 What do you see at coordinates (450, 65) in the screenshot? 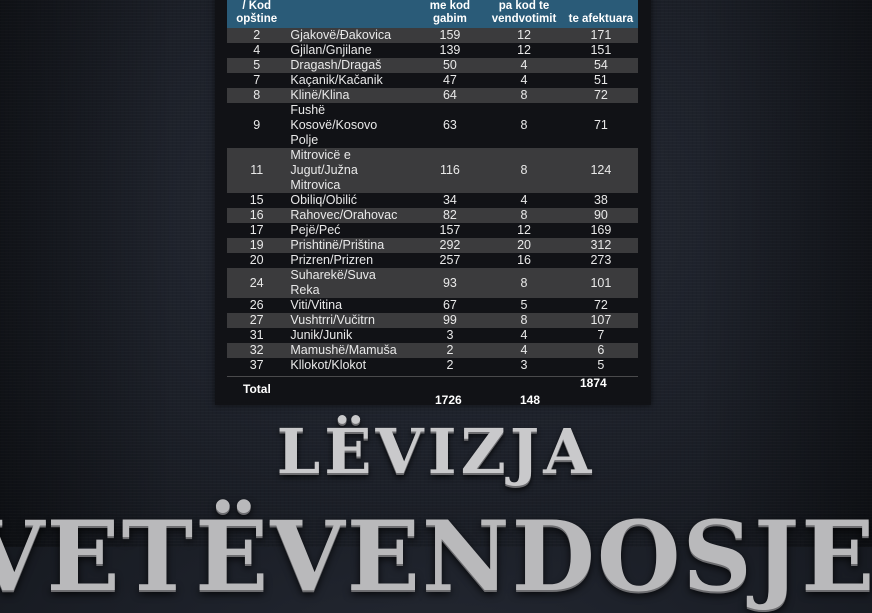
I see `votes-with-error: 50` at bounding box center [450, 65].